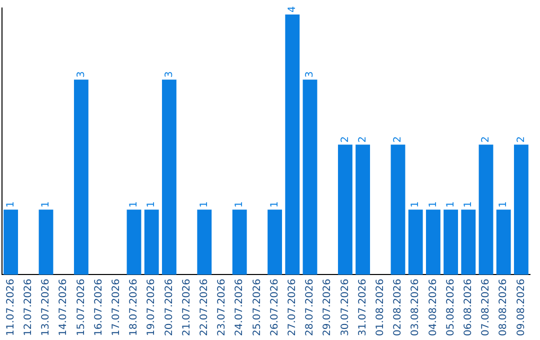 The image size is (540, 340). Describe the element at coordinates (521, 307) in the screenshot. I see `x-tick-label: 09.08.2026` at that location.